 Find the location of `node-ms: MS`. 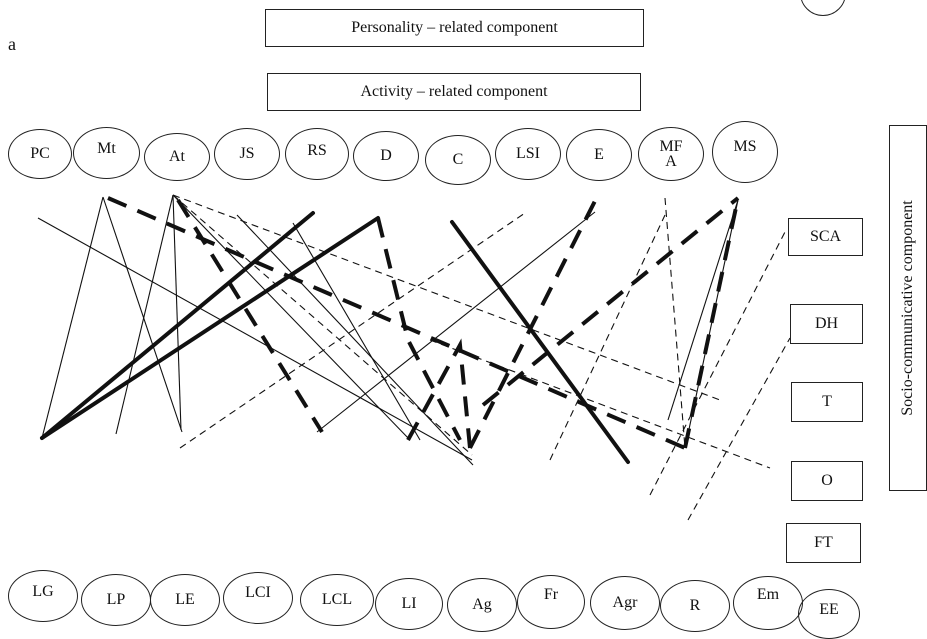

node-ms: MS is located at coordinates (745, 152).